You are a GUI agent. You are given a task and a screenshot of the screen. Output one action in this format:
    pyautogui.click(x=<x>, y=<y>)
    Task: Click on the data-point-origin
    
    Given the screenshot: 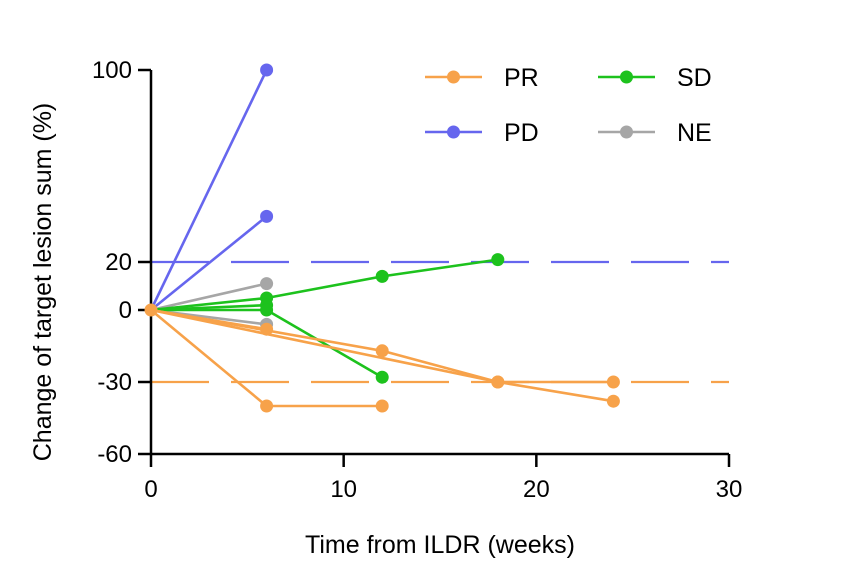 What is the action you would take?
    pyautogui.click(x=151, y=310)
    